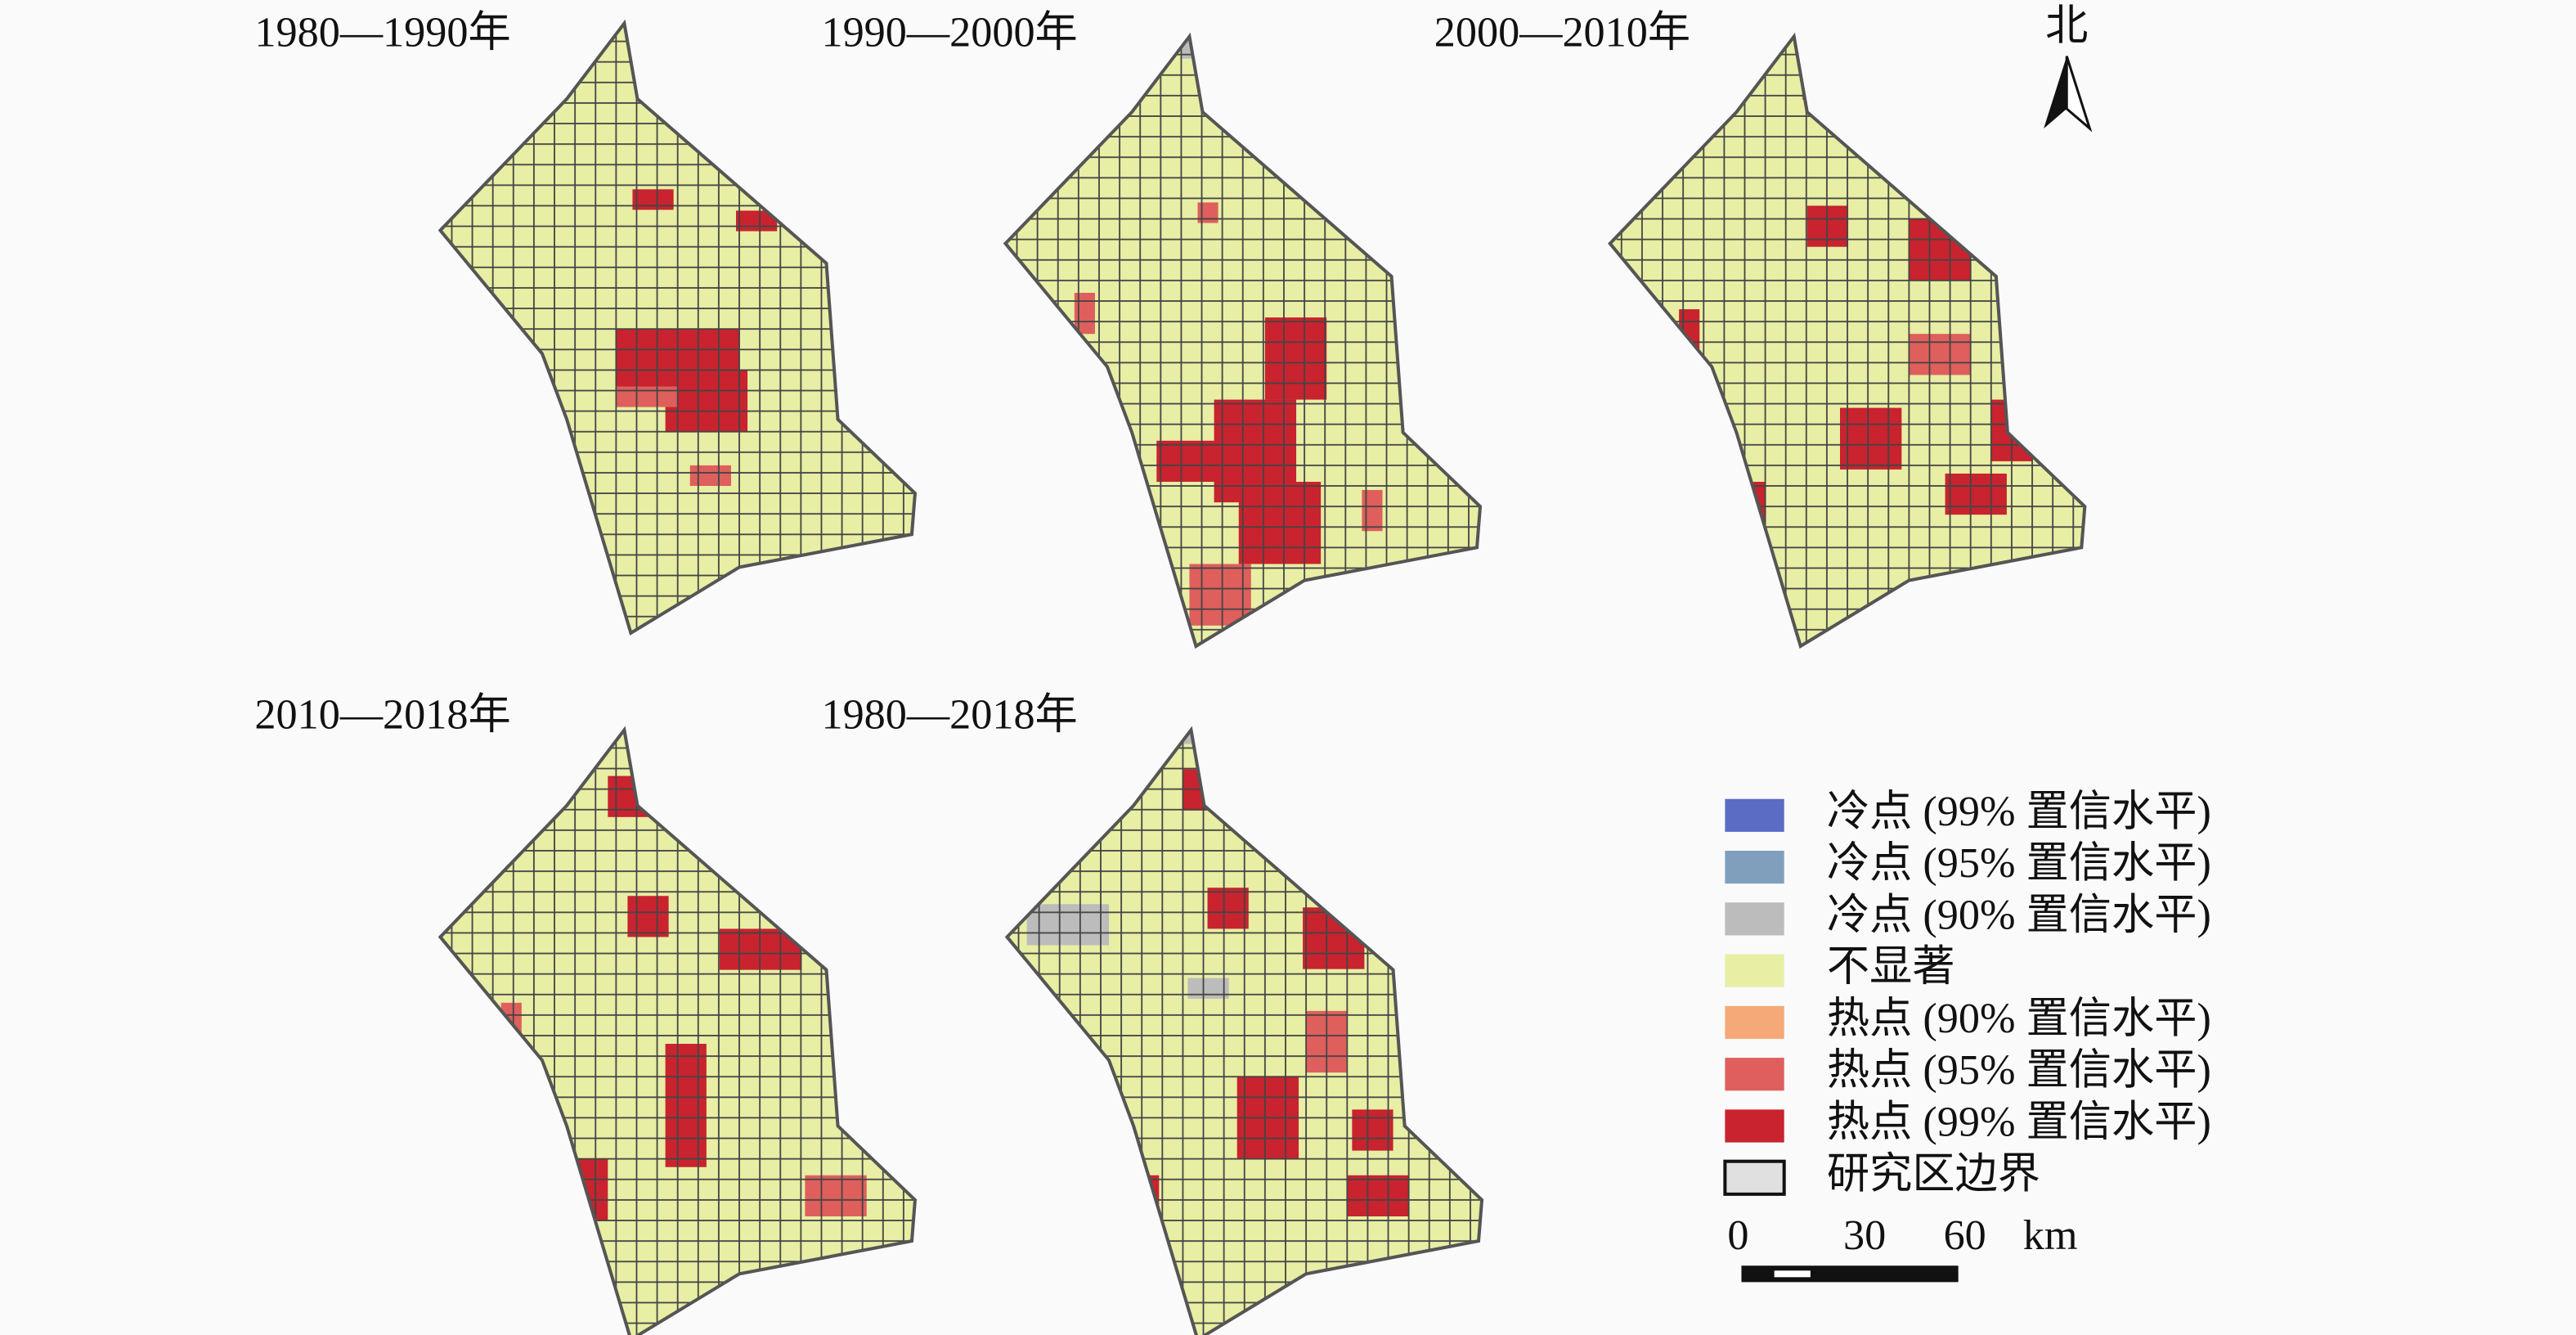 This screenshot has width=2576, height=1335. Describe the element at coordinates (1562, 32) in the screenshot. I see `panel-title: 2000—2010年` at that location.